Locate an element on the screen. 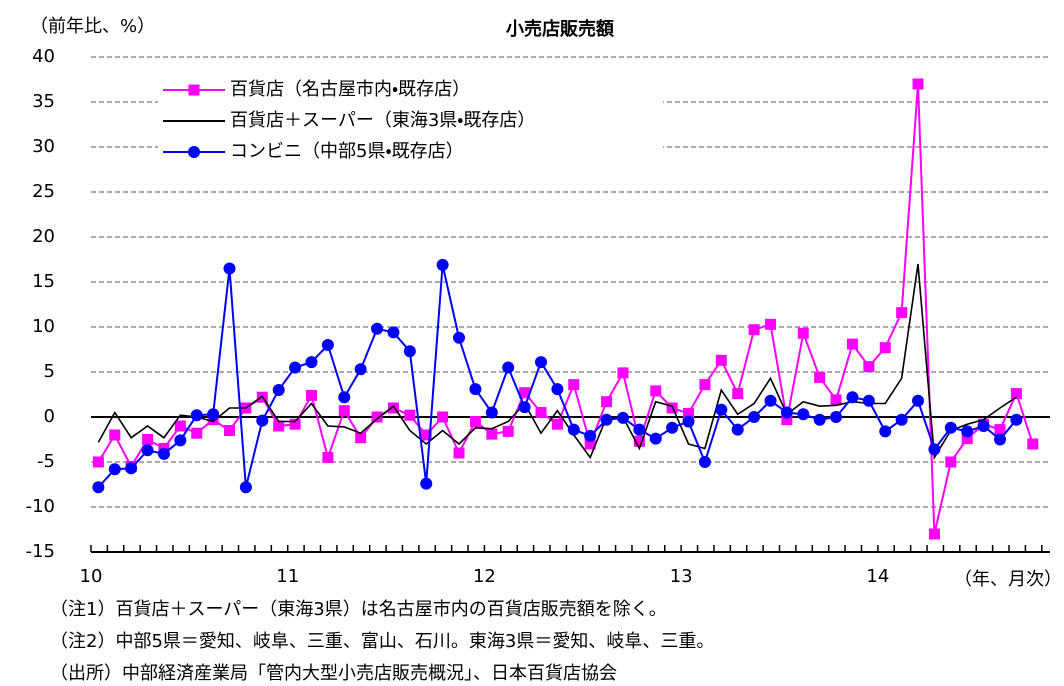 Image resolution: width=1064 pixels, height=686 pixels. y-tick-label: 30 is located at coordinates (43, 146).